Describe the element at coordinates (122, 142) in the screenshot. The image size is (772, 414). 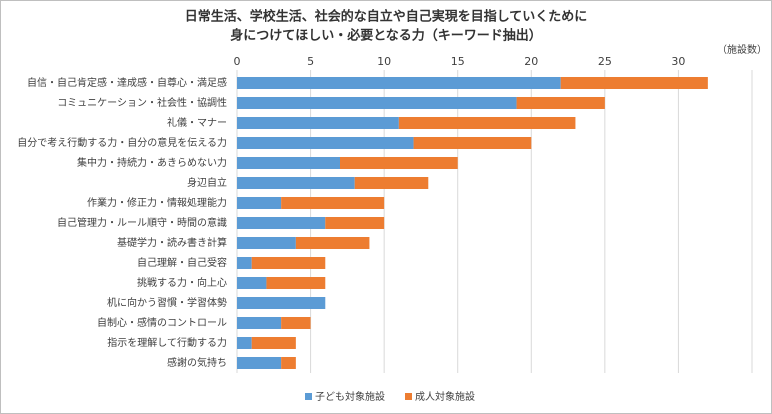
I see `y-tick-label: 自分で考え行動する力・自分の意見を伝える力` at that location.